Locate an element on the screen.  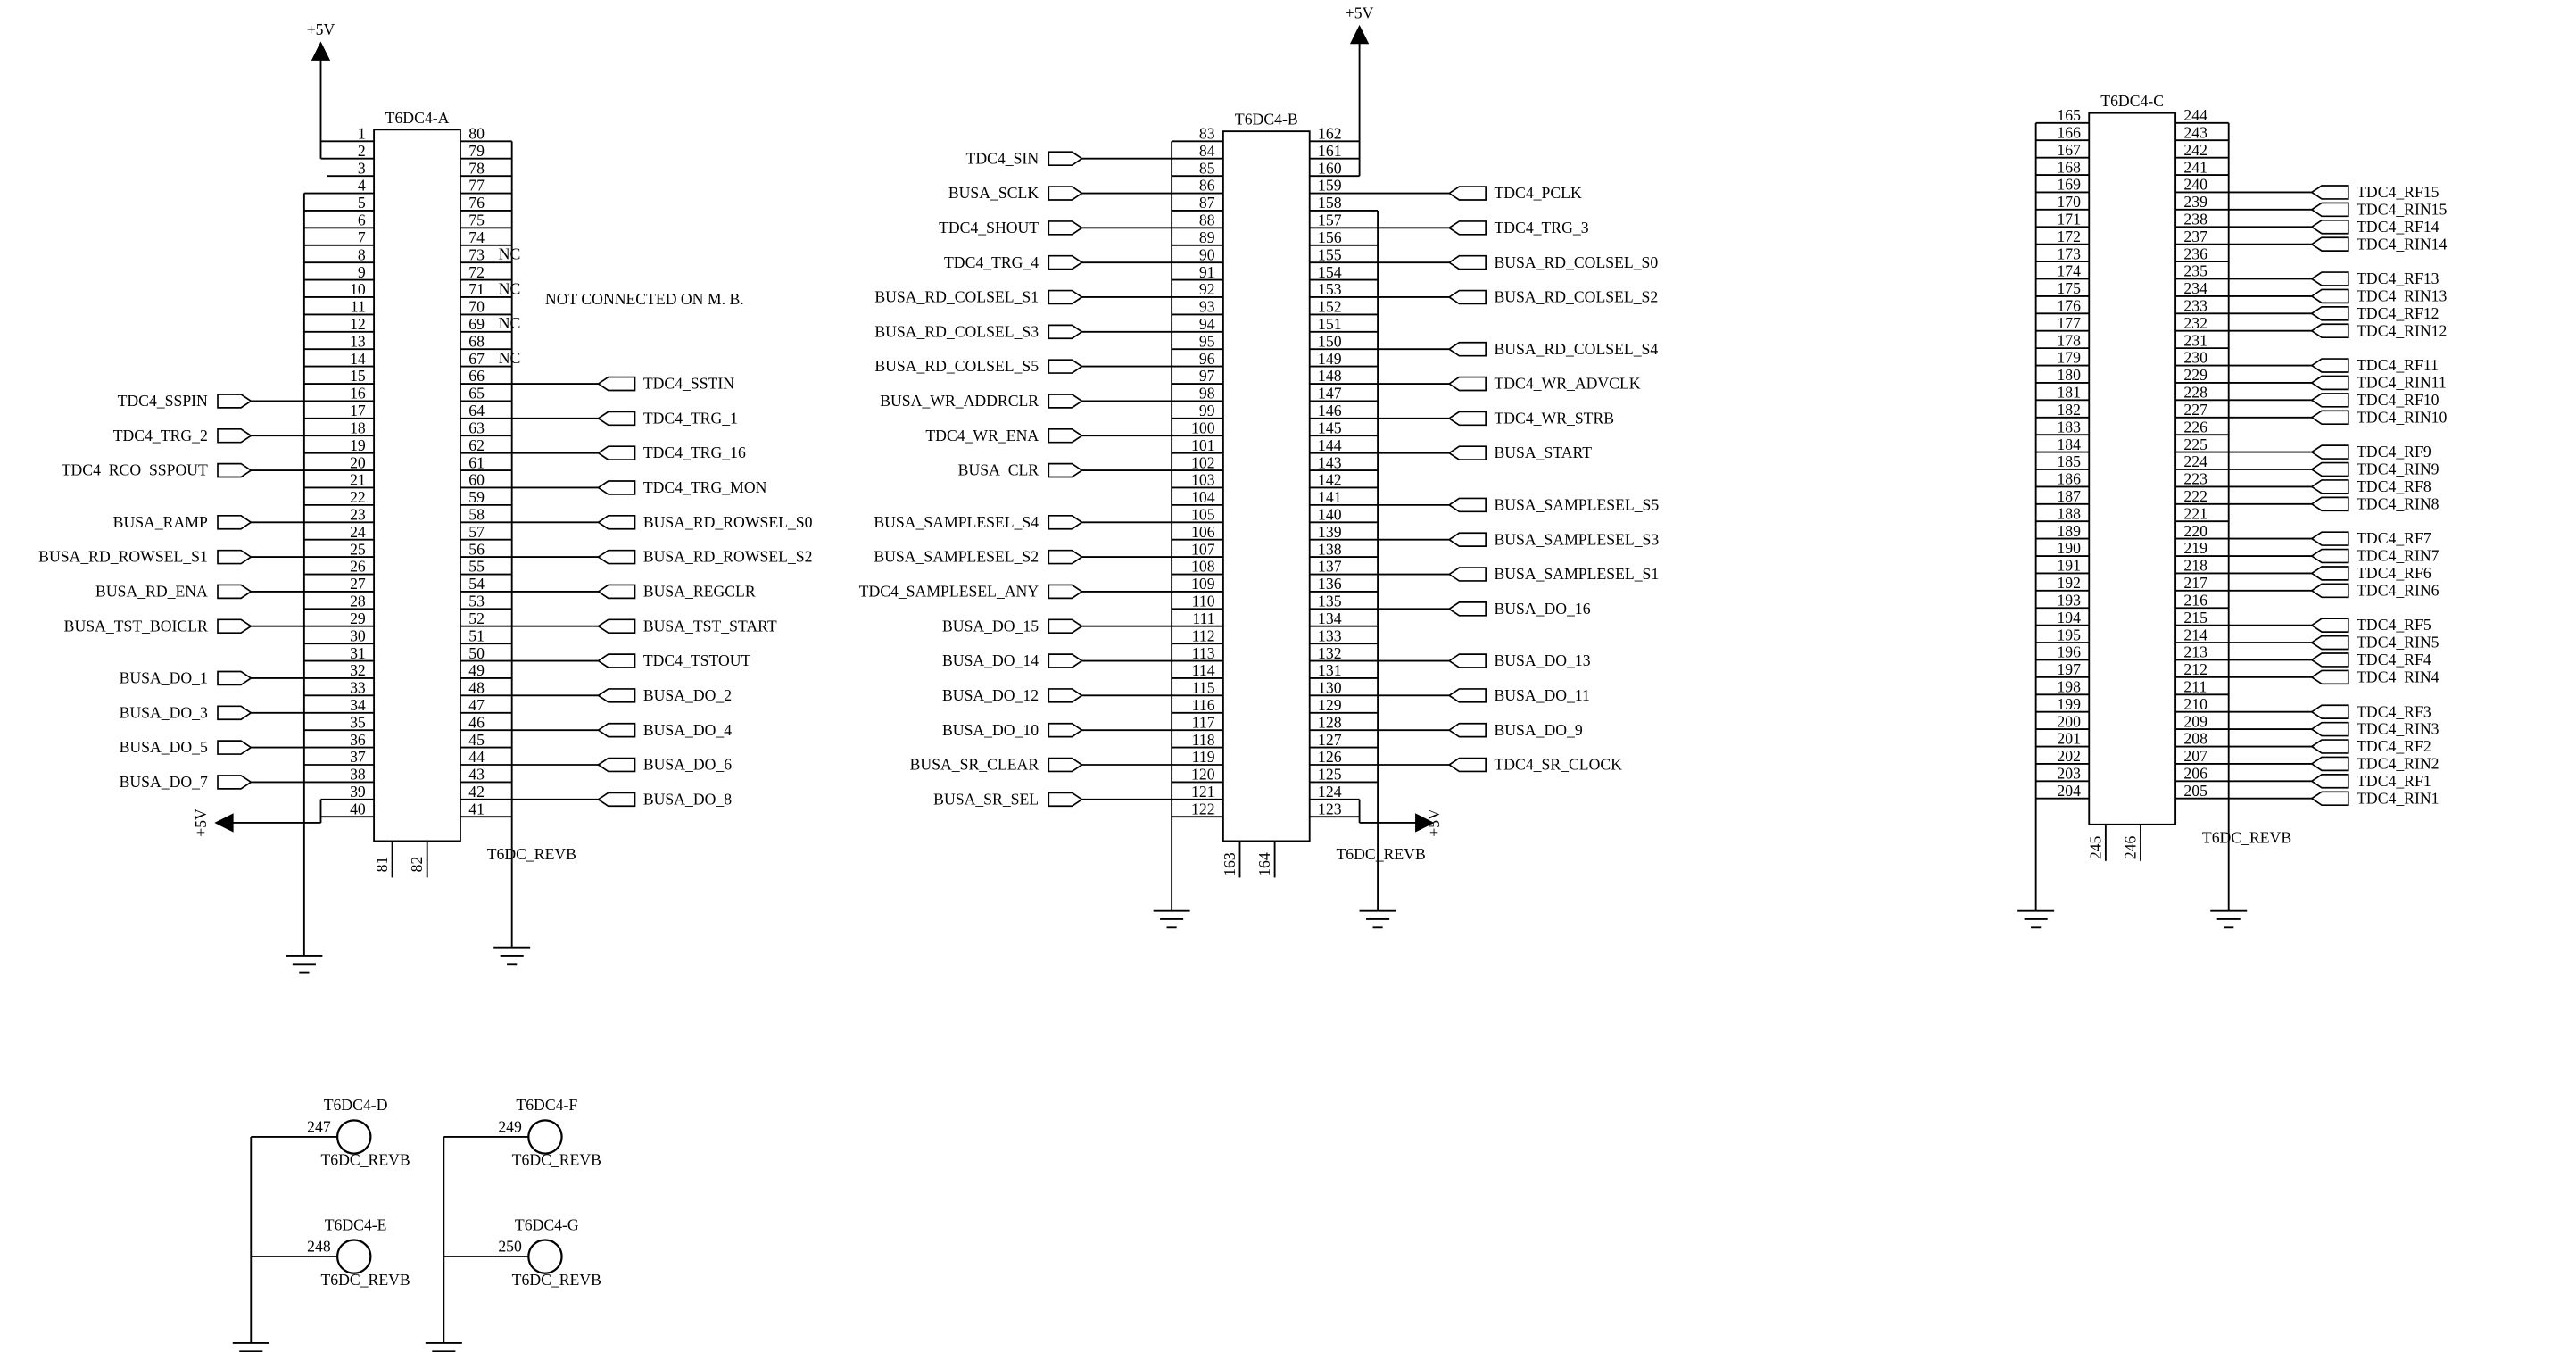
pin-number: 110 is located at coordinates (1203, 602).